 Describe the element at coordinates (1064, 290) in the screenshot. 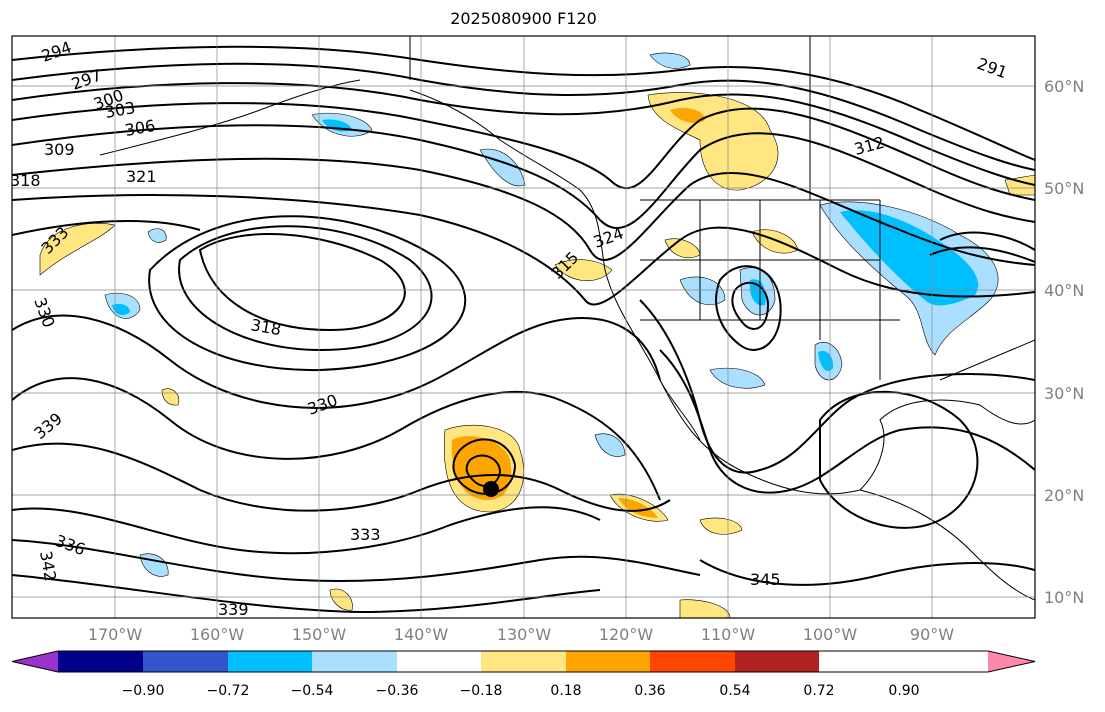

I see `lat-label: 40°N` at that location.